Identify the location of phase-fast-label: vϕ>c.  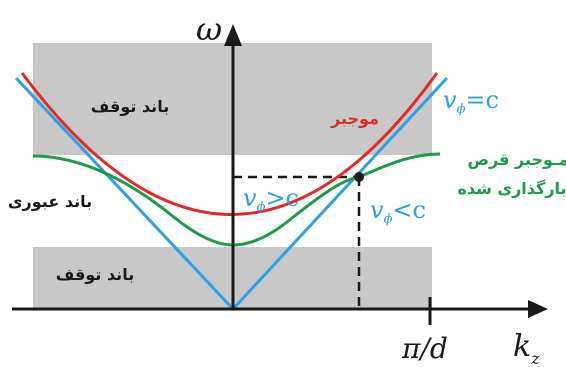
(271, 199).